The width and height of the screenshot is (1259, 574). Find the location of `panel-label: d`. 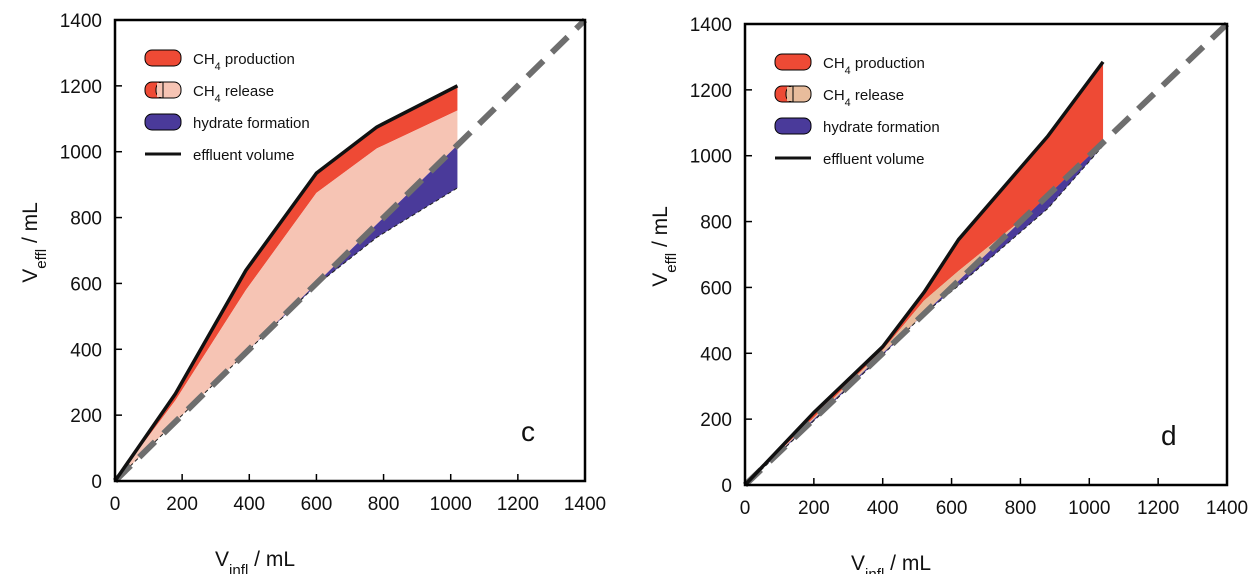

panel-label: d is located at coordinates (1169, 435).